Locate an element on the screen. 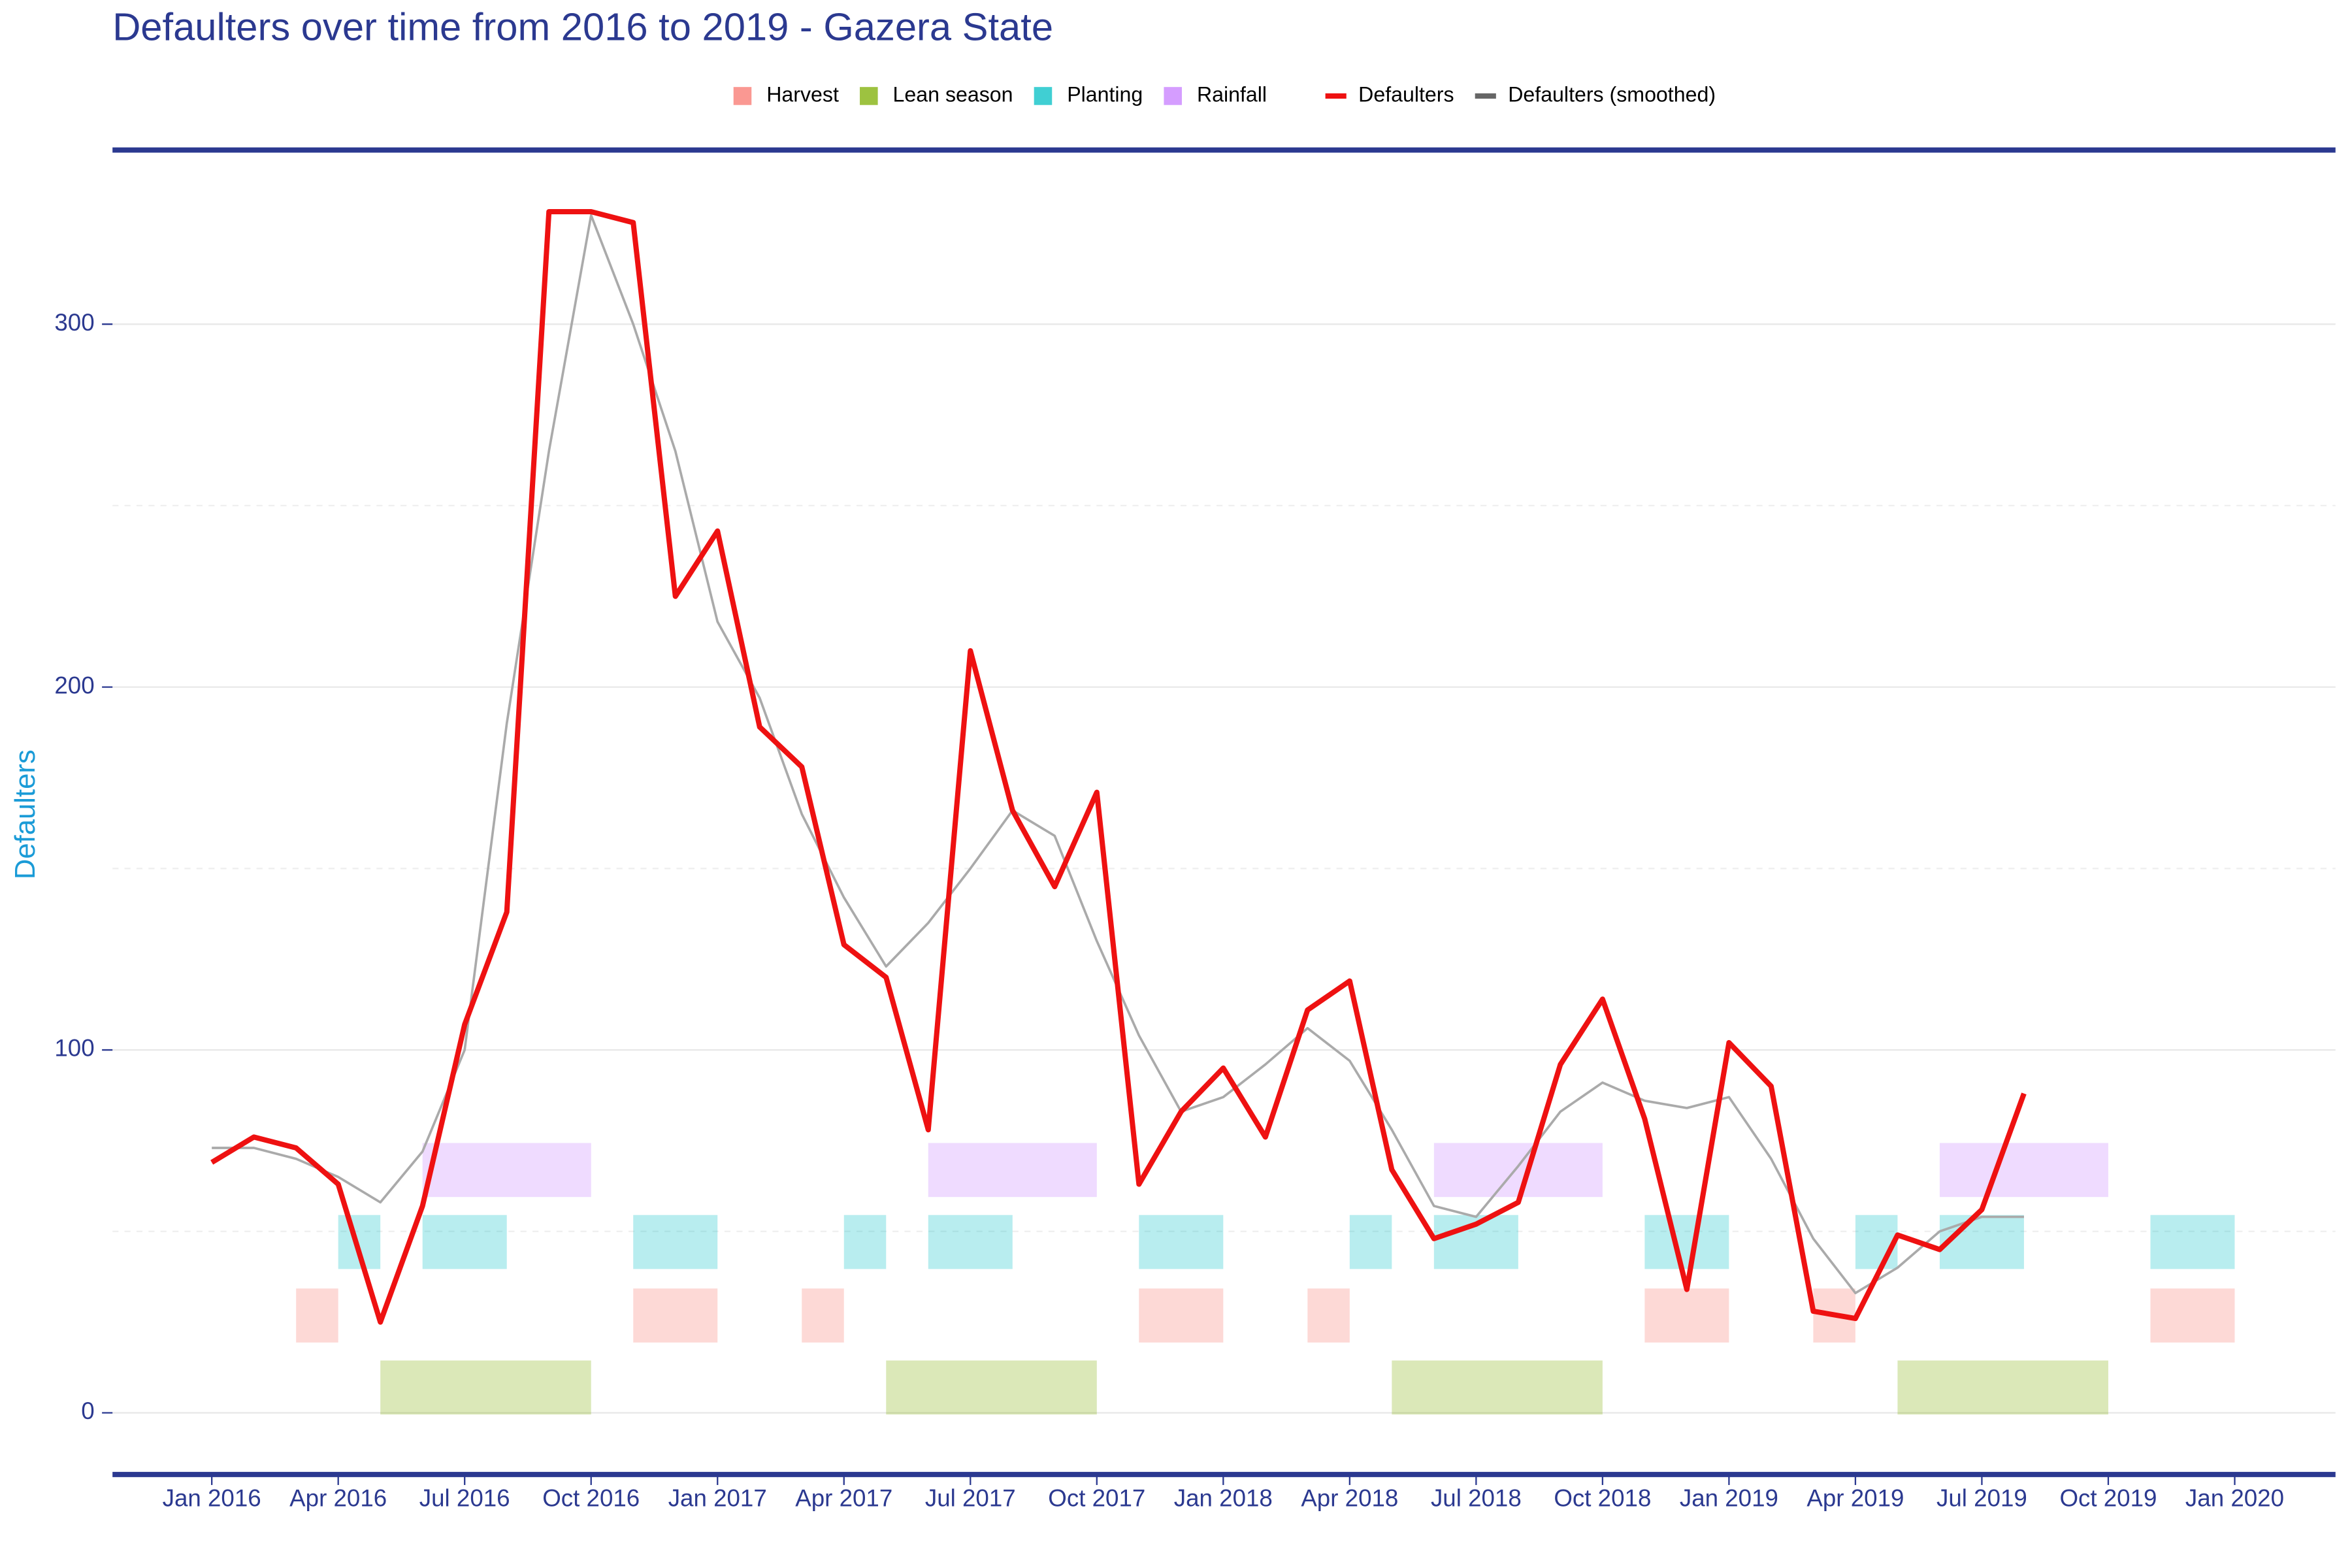 This screenshot has width=2352, height=1568. x-tick-label: Apr 2016 is located at coordinates (338, 1498).